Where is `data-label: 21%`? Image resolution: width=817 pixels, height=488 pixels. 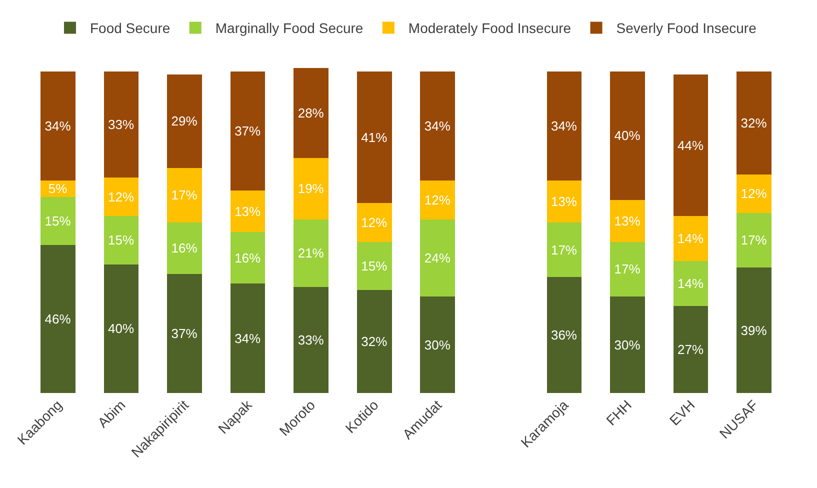
data-label: 21% is located at coordinates (311, 253).